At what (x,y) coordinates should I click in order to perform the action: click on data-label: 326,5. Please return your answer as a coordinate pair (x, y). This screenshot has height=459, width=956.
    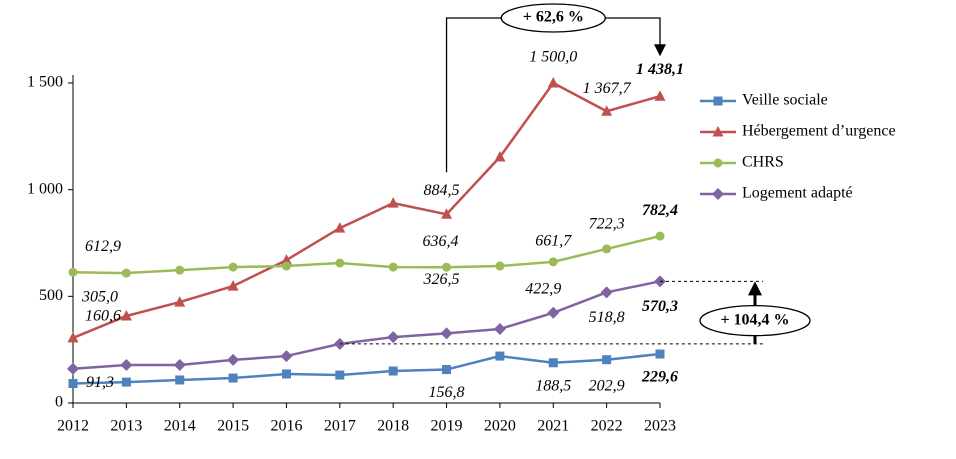
    Looking at the image, I should click on (441, 279).